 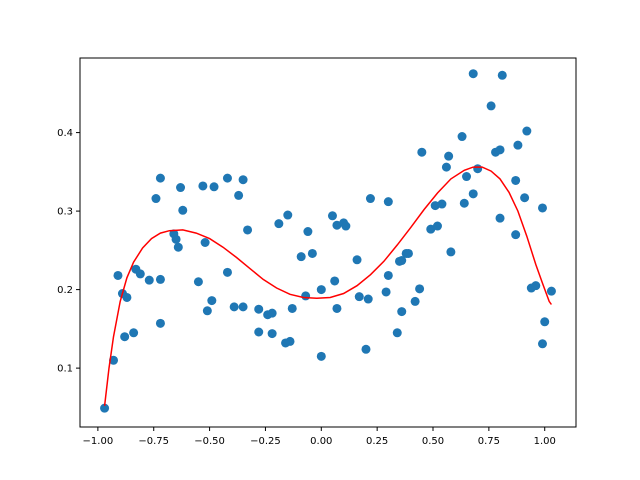 I want to click on x-tick-label: −1.00, so click(x=98, y=441).